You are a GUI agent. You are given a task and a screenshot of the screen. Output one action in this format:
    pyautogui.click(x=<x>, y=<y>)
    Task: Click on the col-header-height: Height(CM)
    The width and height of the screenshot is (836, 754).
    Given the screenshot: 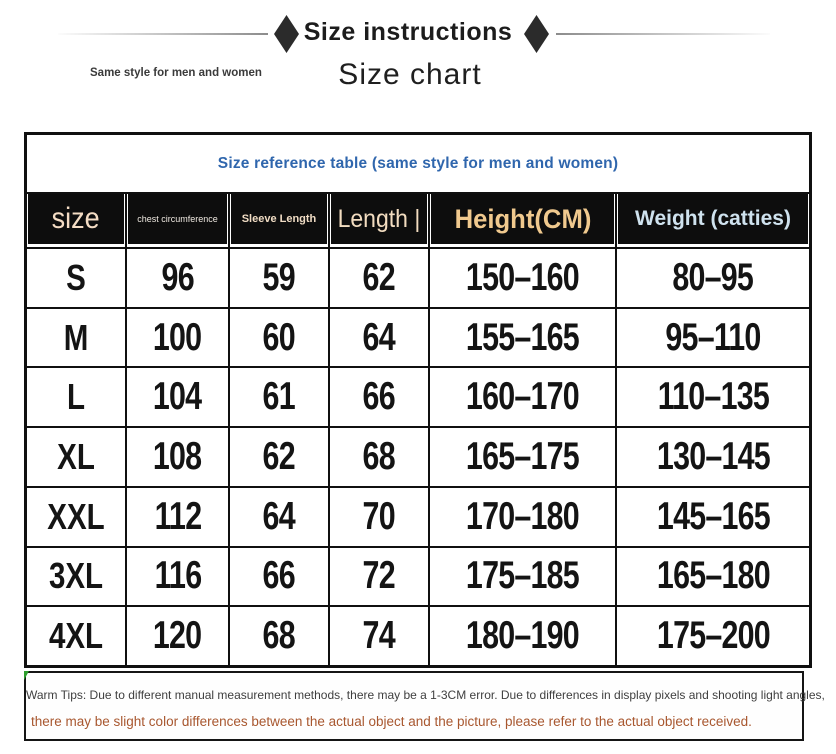 What is the action you would take?
    pyautogui.click(x=522, y=220)
    